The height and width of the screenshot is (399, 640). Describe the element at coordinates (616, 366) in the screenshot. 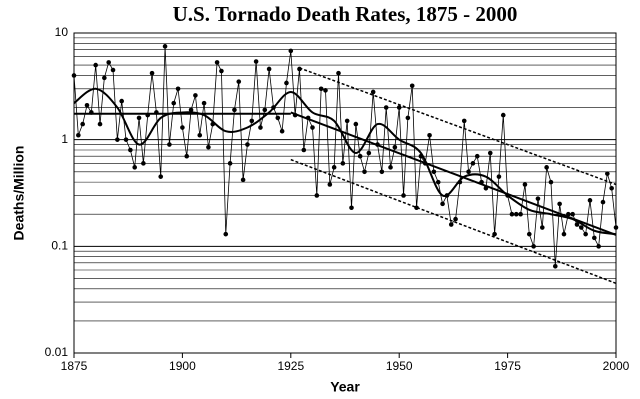

I see `x-tick-label: 2000` at that location.